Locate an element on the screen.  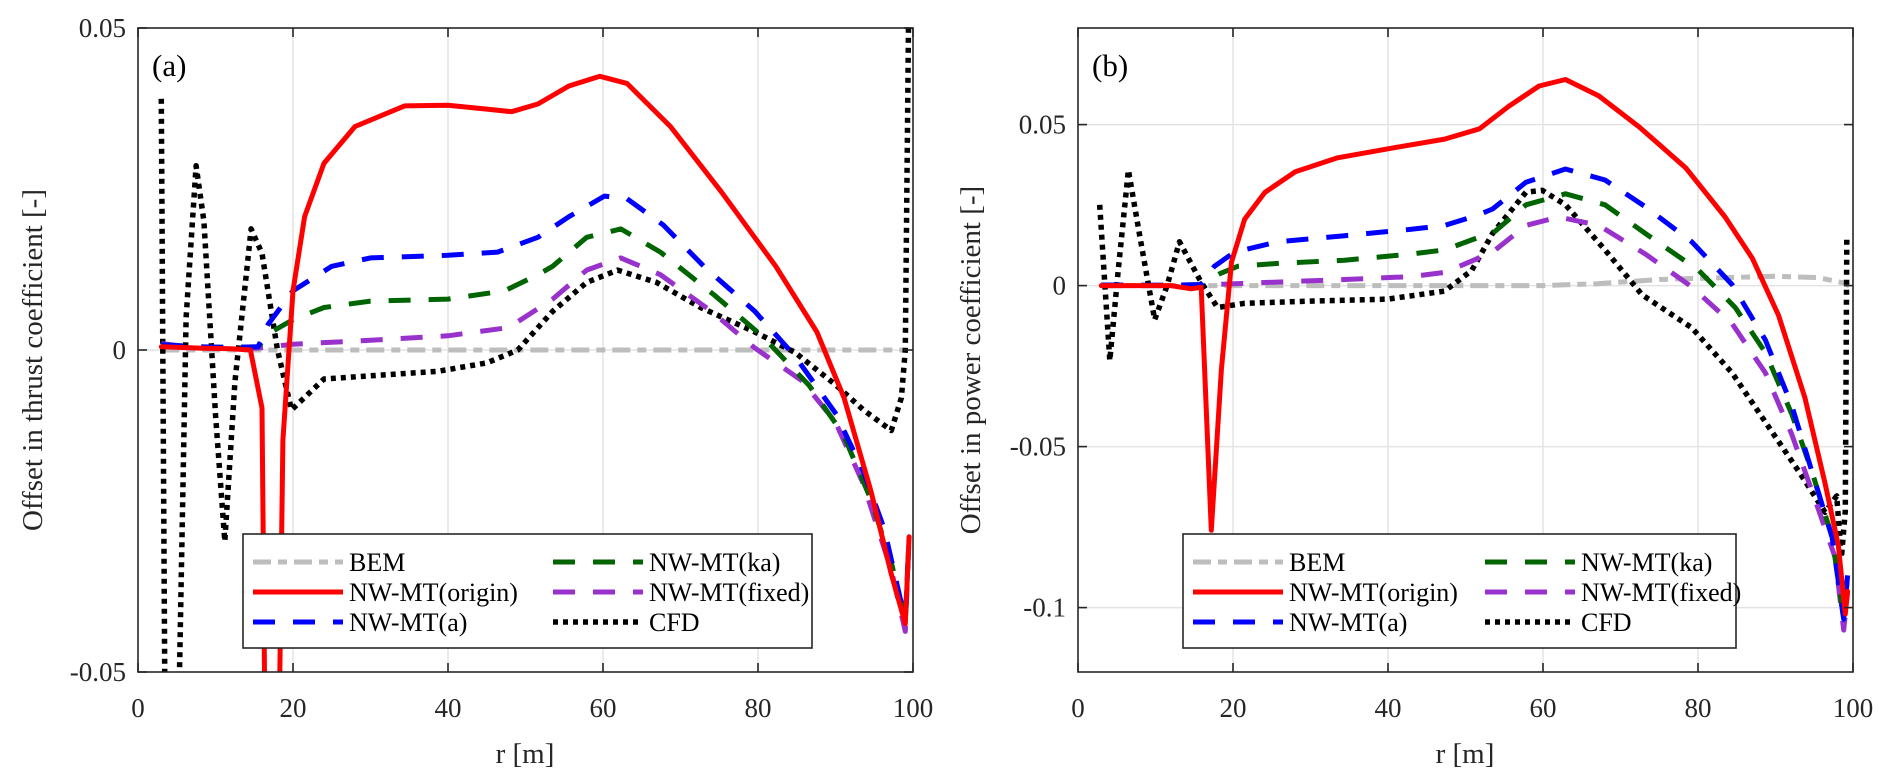
y-axis-label: Offset in power coefficient [-] is located at coordinates (971, 360).